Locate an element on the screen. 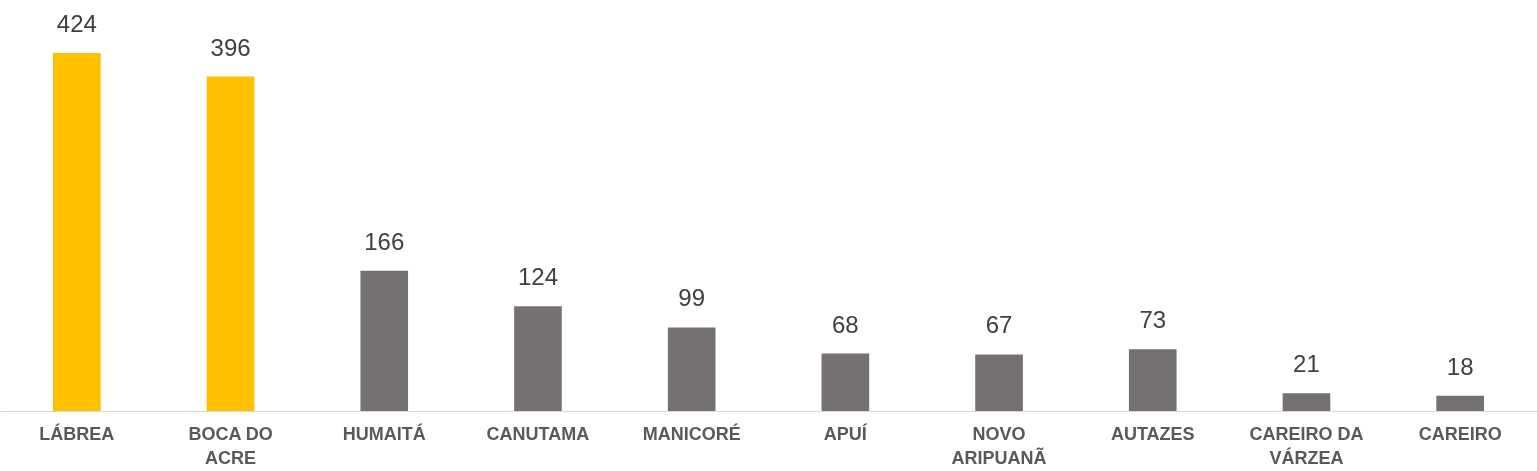 The width and height of the screenshot is (1537, 471). data-label: 166 is located at coordinates (384, 241).